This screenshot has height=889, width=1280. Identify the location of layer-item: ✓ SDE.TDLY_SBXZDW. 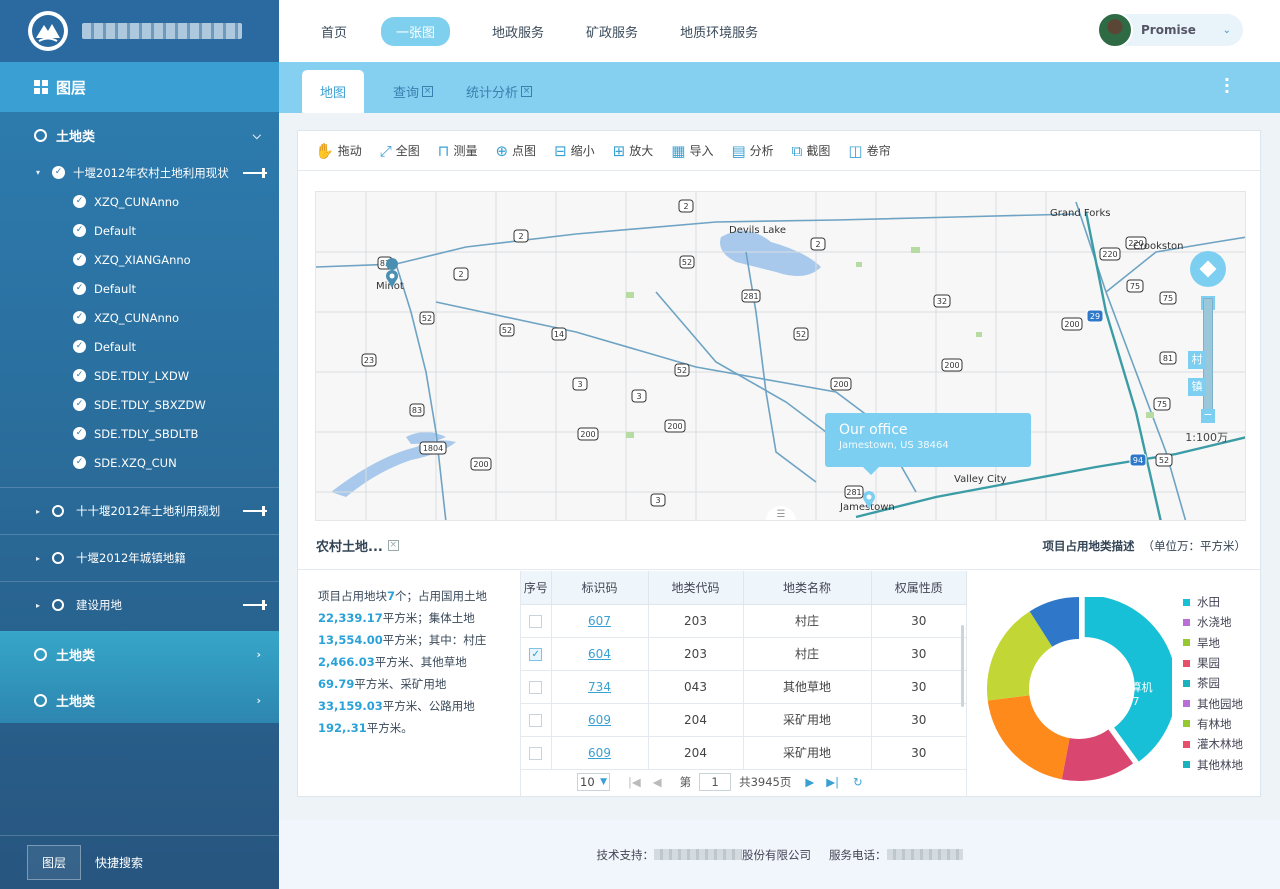
(139, 404).